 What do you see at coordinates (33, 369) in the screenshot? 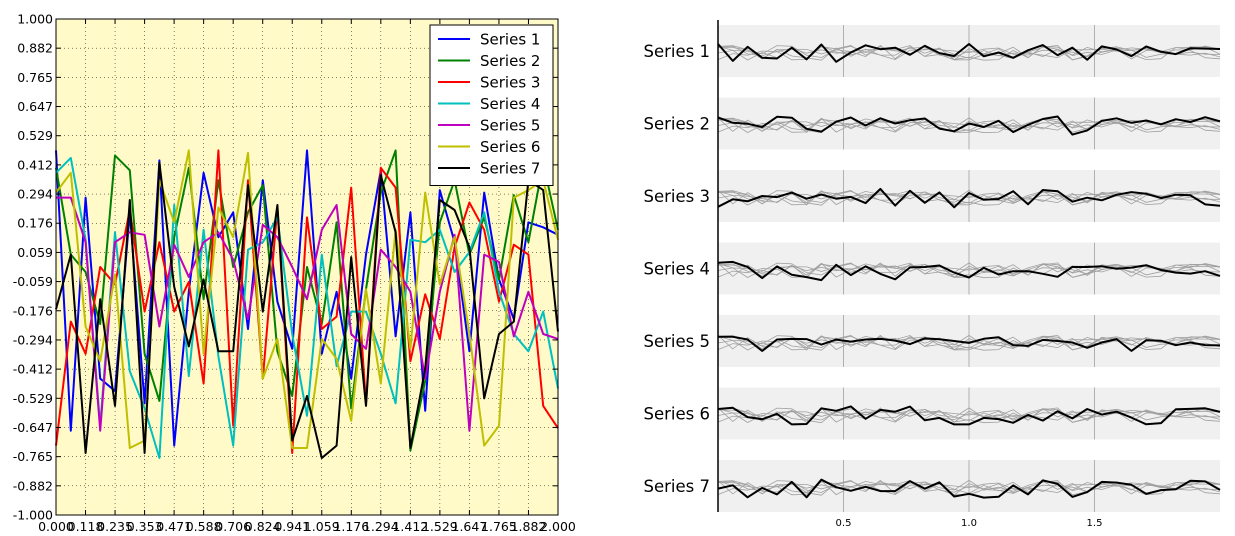
I see `left-y-tick-label: -0.412` at bounding box center [33, 369].